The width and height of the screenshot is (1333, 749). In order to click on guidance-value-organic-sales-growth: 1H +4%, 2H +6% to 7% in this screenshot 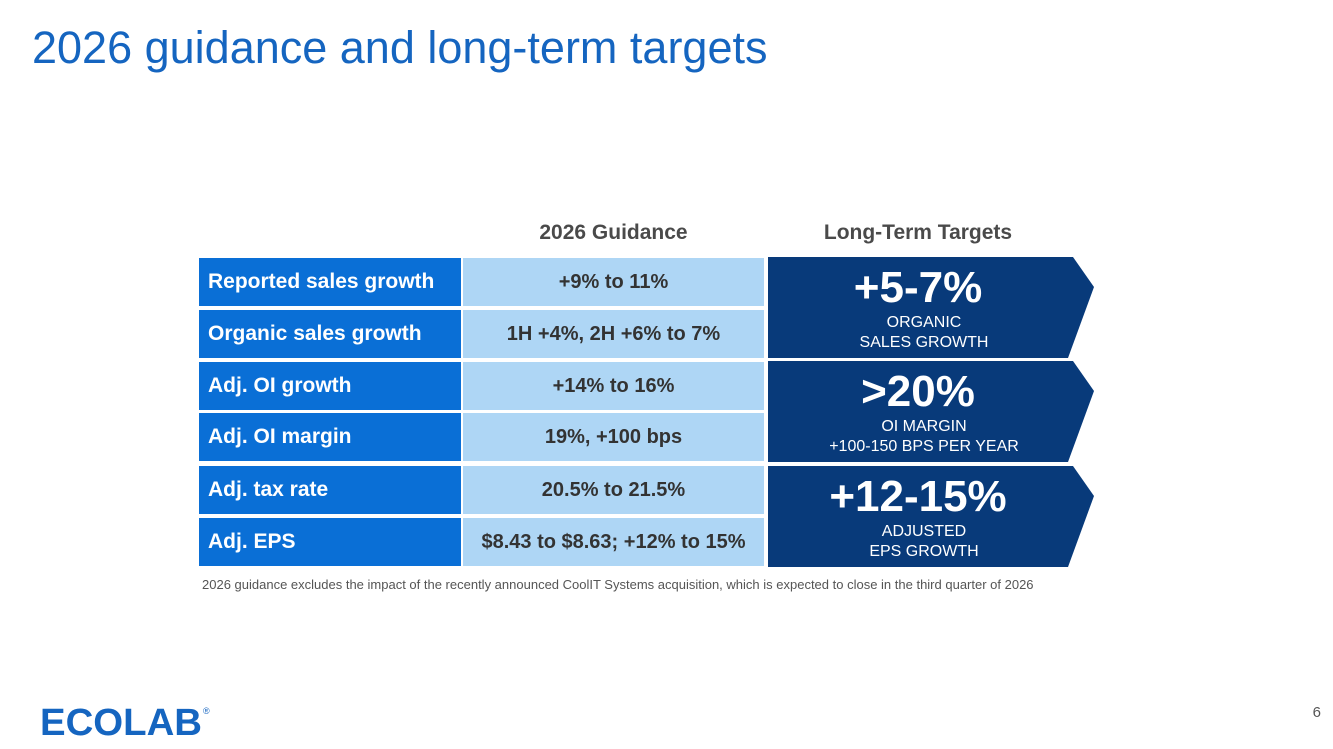, I will do `click(613, 334)`.